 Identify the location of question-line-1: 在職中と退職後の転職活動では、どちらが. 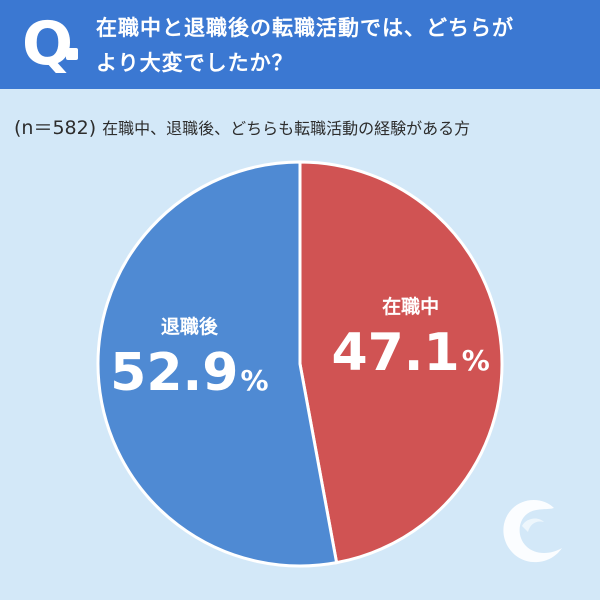
(305, 28).